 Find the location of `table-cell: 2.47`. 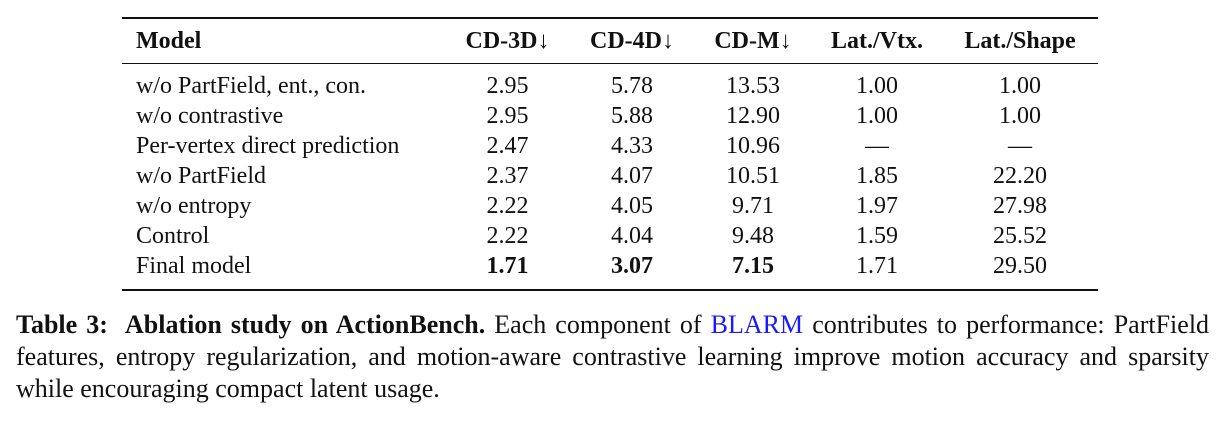

table-cell: 2.47 is located at coordinates (507, 146).